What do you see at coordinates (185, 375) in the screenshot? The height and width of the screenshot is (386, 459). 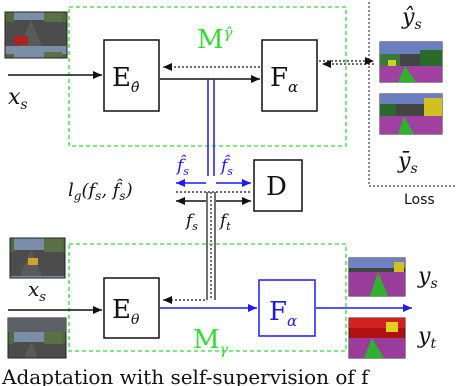 I see `caption-fragment: Adaptation with self-supervision of f` at bounding box center [185, 375].